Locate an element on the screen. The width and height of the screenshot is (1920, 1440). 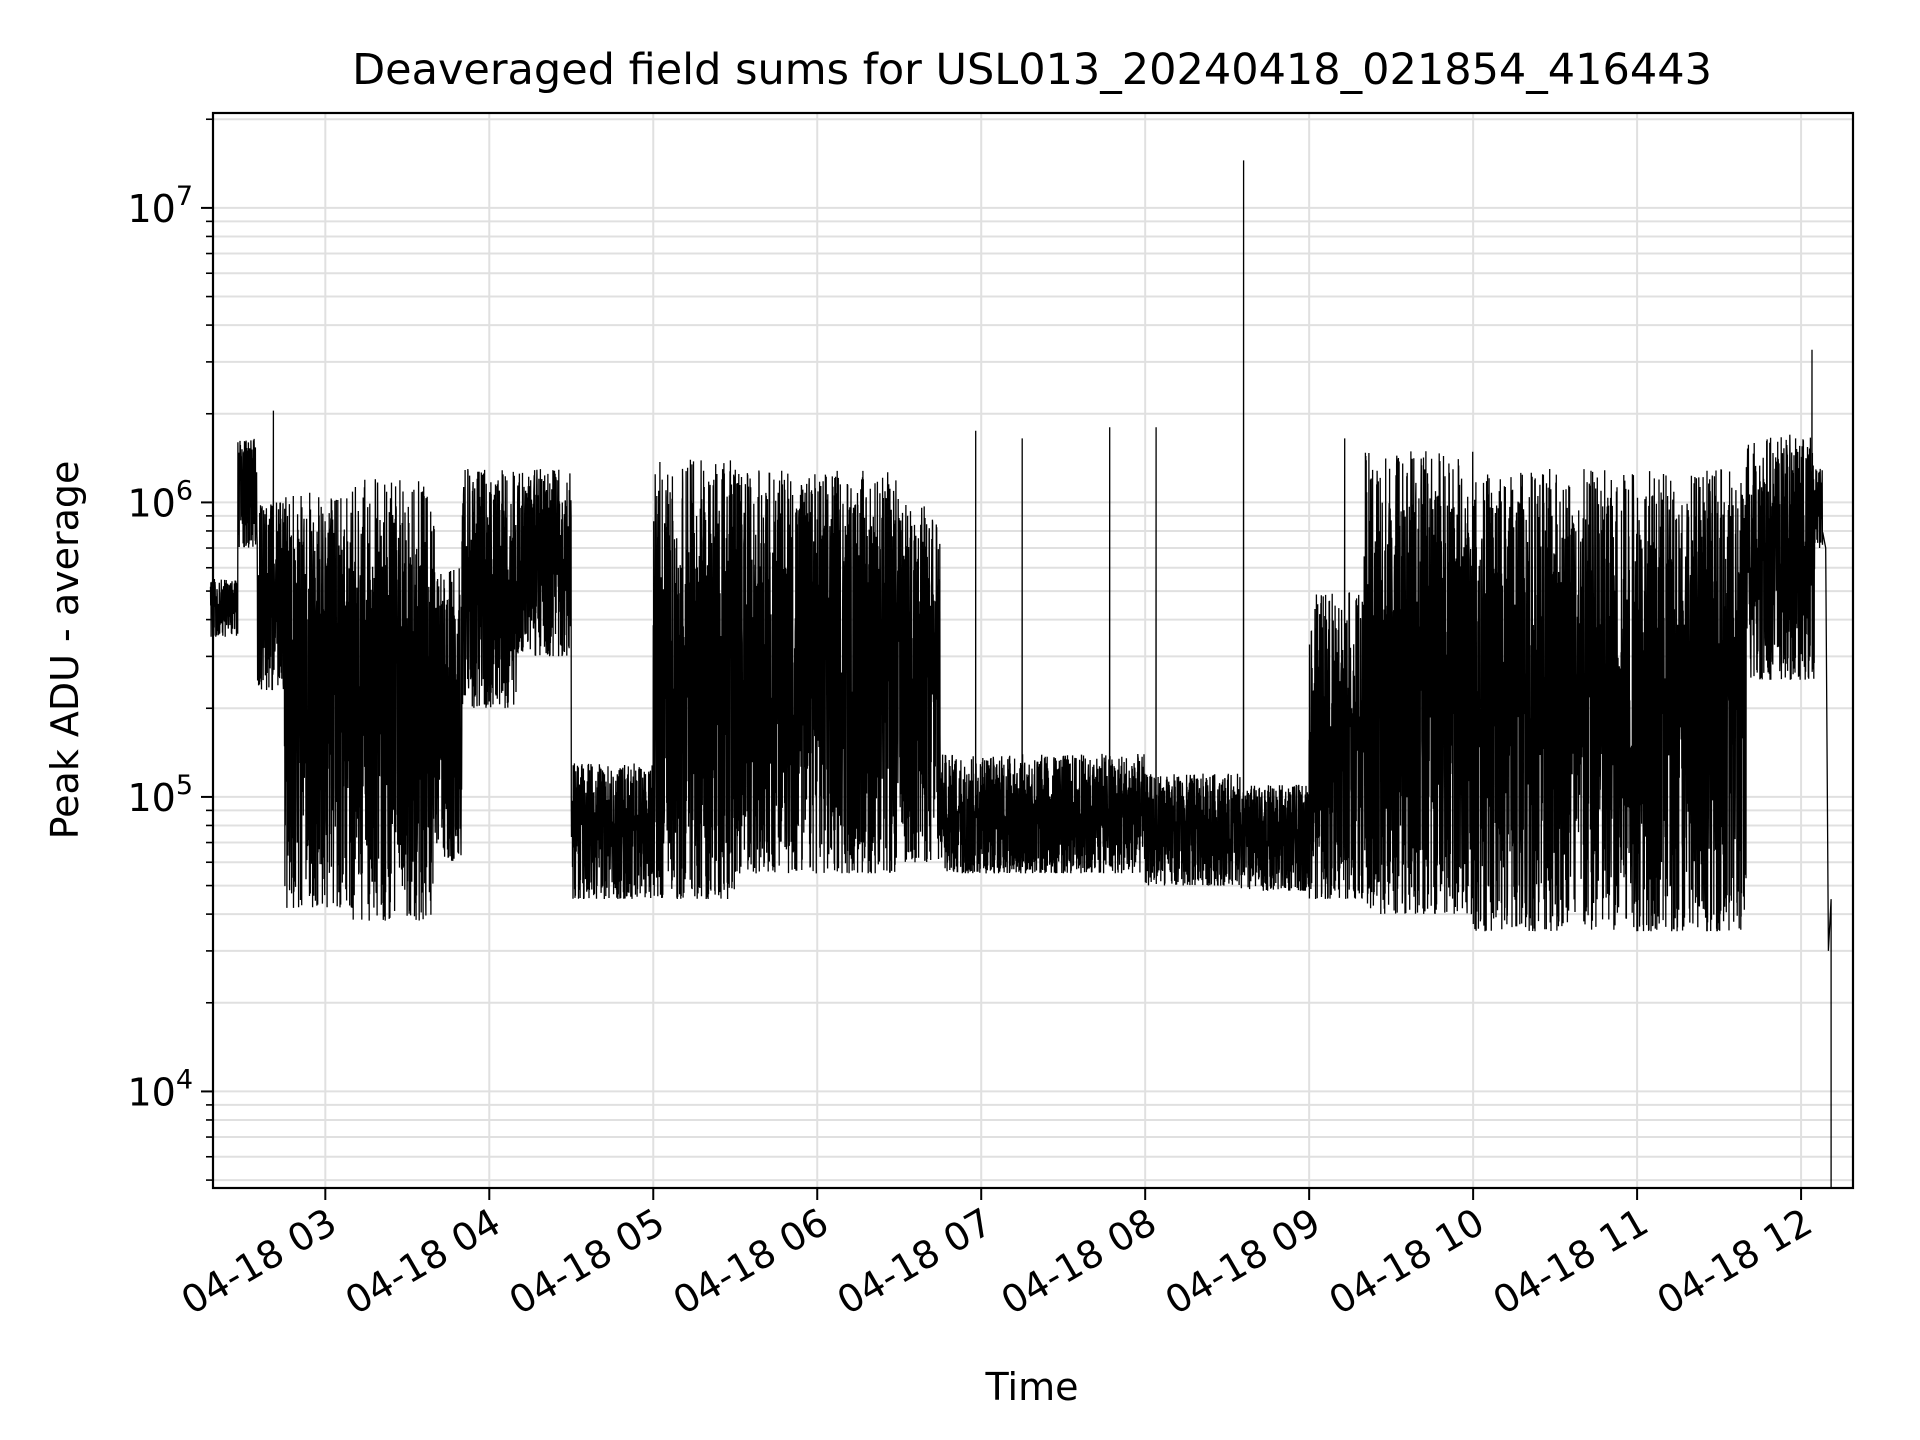
y-tick-label: 107 is located at coordinates (160, 206).